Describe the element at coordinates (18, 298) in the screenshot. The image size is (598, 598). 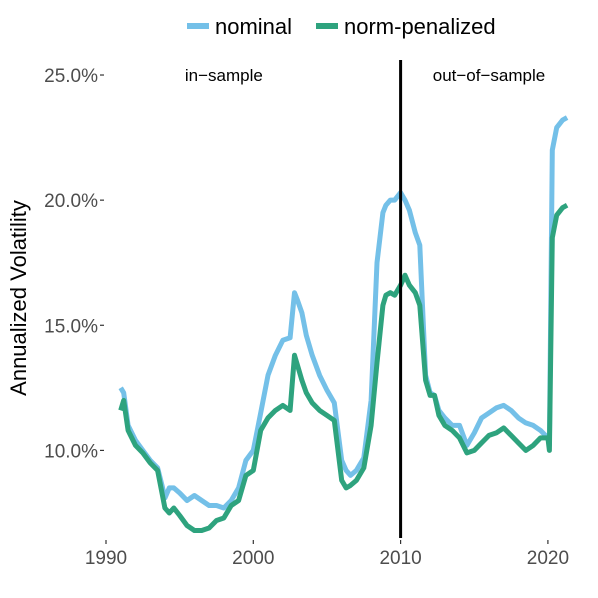
I see `y-axis-title: Annualized Volatility` at that location.